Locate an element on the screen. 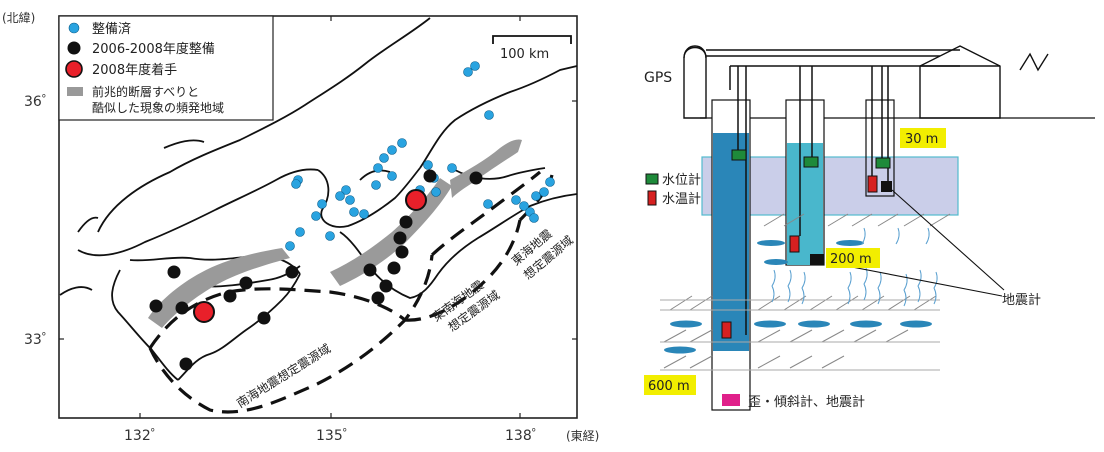 Image resolution: width=1104 pixels, height=452 pixels. seismometer-30m is located at coordinates (886, 186).